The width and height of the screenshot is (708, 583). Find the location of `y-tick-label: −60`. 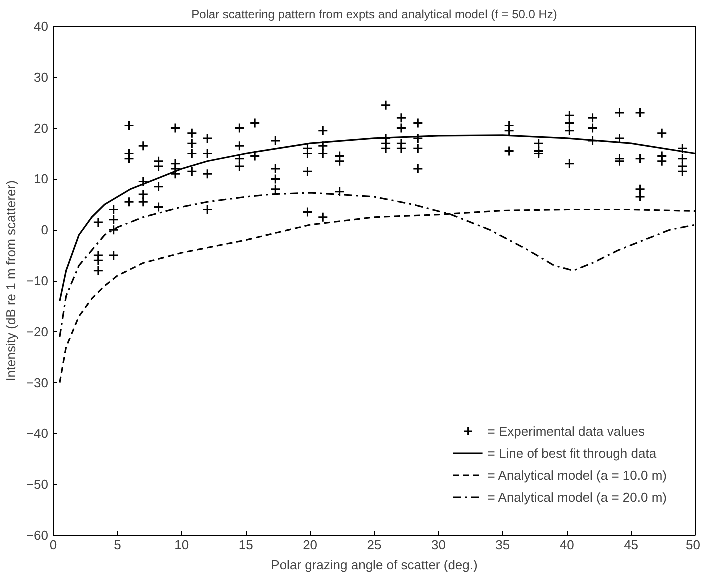

y-tick-label: −60 is located at coordinates (37, 535).